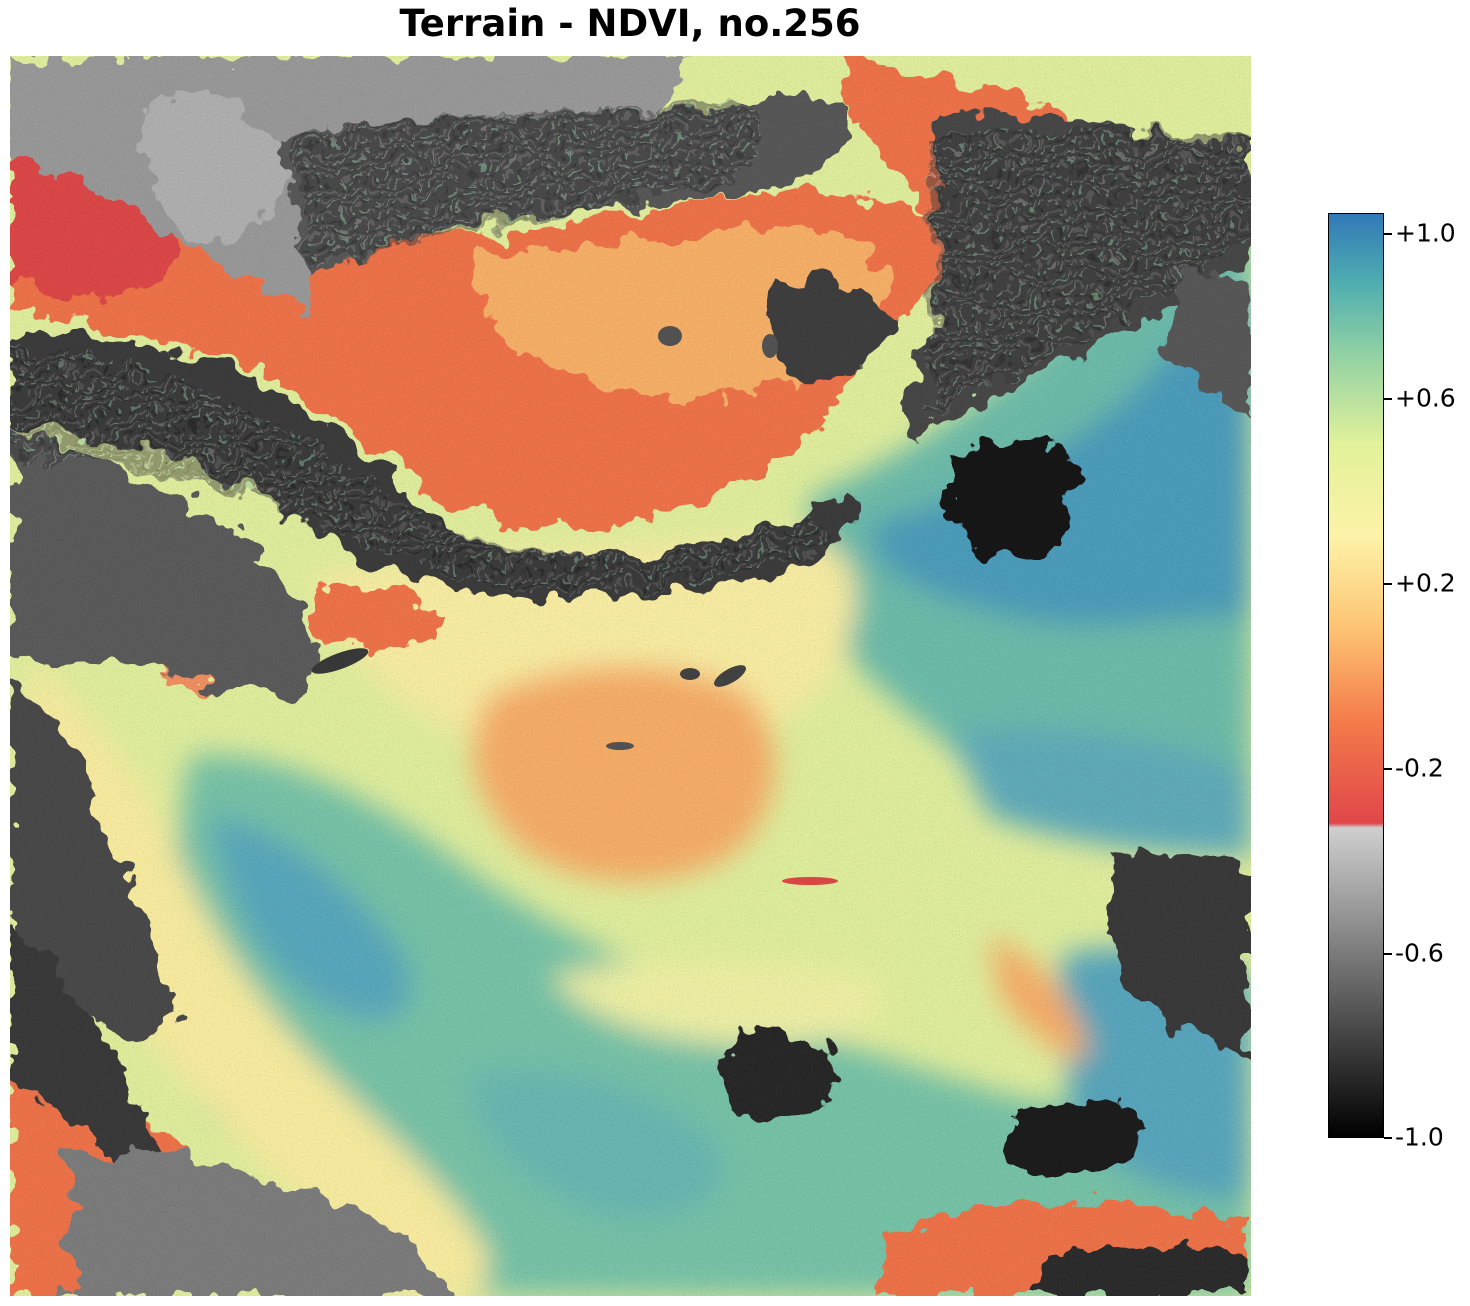 The image size is (1470, 1306). Describe the element at coordinates (1419, 1137) in the screenshot. I see `colorbar-tick-label: -1.0` at that location.